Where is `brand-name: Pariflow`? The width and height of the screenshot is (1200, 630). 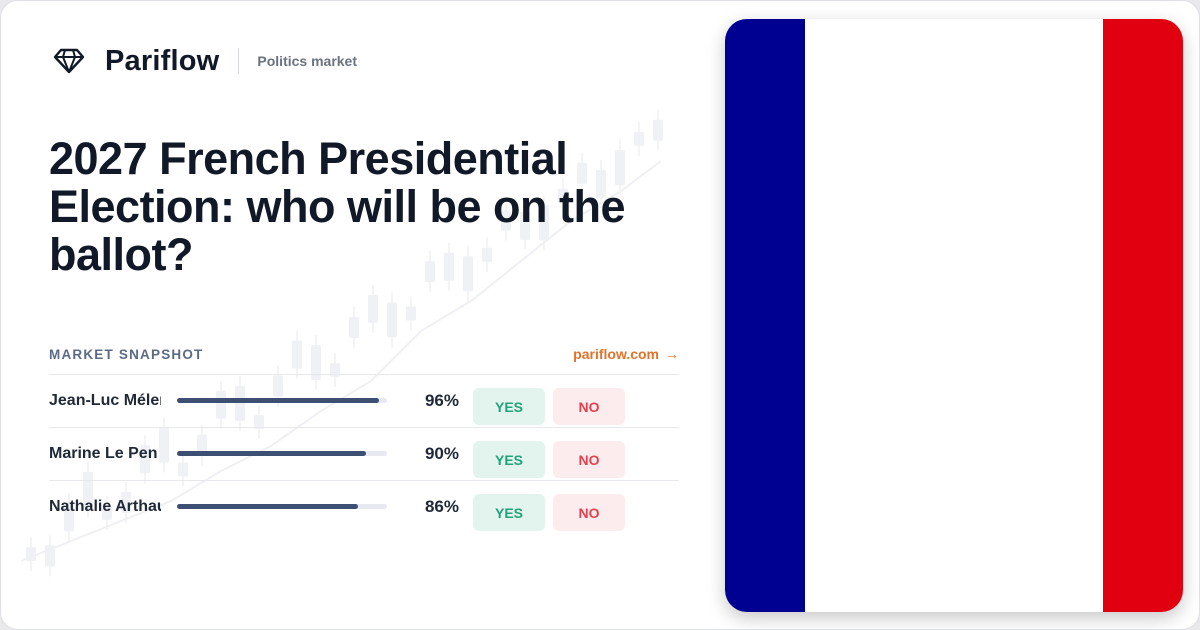
brand-name: Pariflow is located at coordinates (162, 60).